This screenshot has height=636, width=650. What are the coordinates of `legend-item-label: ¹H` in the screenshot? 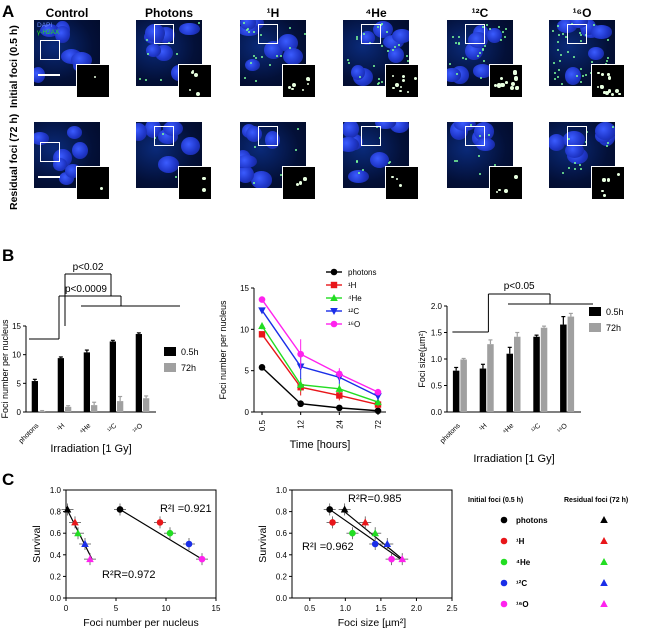 It's located at (520, 541).